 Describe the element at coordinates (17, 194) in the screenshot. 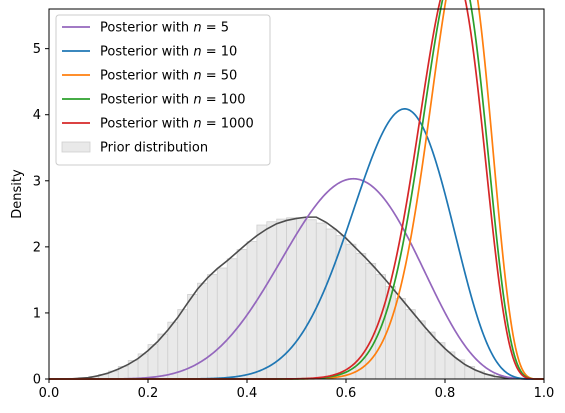

I see `y-axis-label: Density` at that location.